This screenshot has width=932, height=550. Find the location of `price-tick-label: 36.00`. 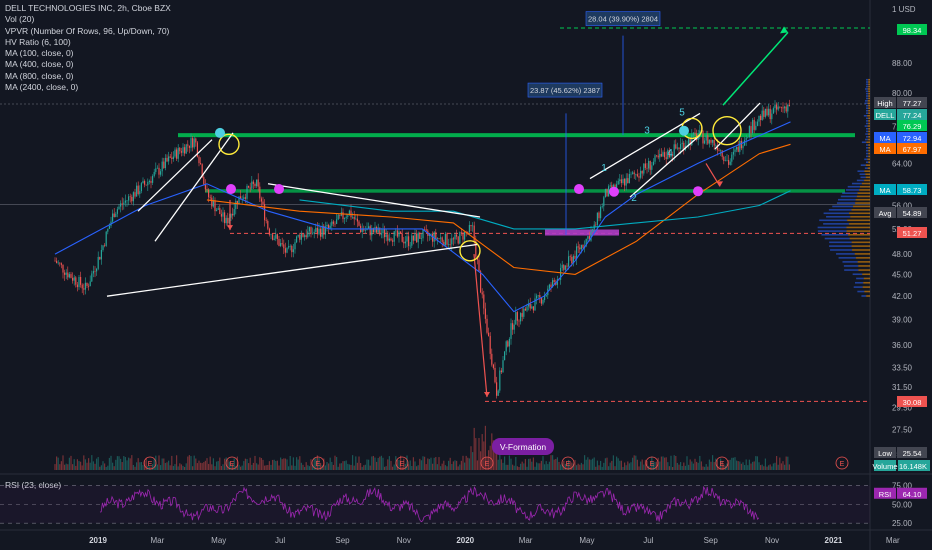

price-tick-label: 36.00 is located at coordinates (902, 345).